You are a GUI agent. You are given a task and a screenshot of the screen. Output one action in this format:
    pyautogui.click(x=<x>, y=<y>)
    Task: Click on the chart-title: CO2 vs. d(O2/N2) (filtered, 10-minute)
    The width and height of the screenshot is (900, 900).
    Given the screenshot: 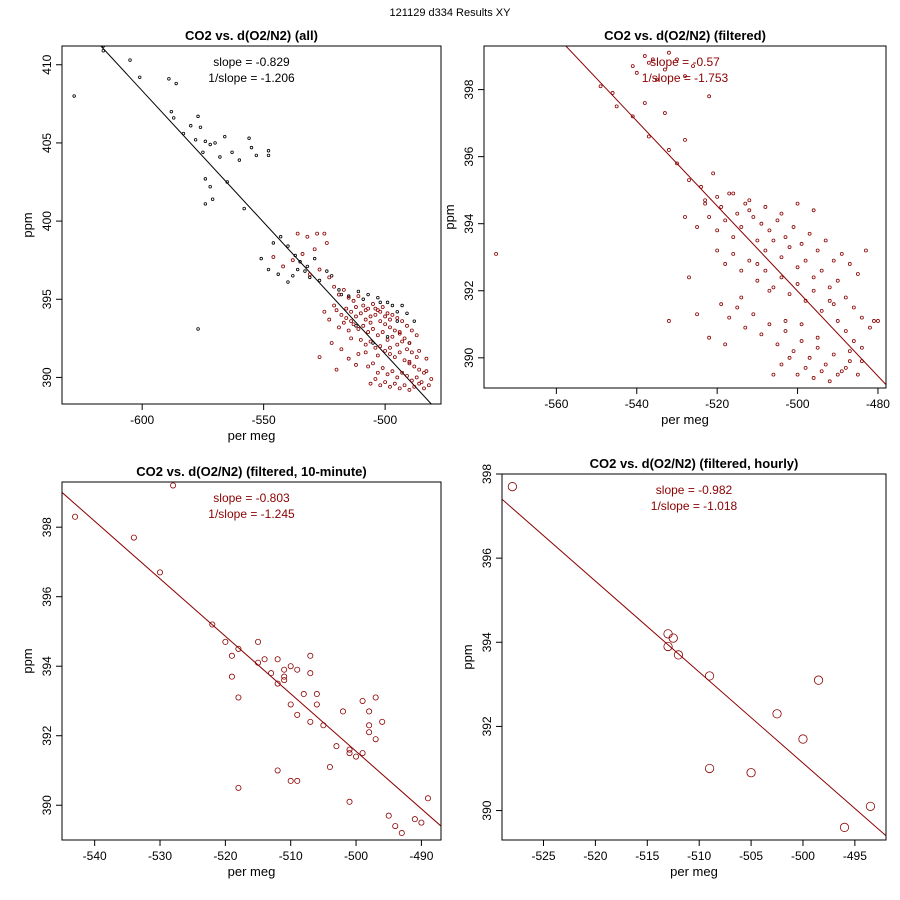 What is the action you would take?
    pyautogui.click(x=251, y=471)
    